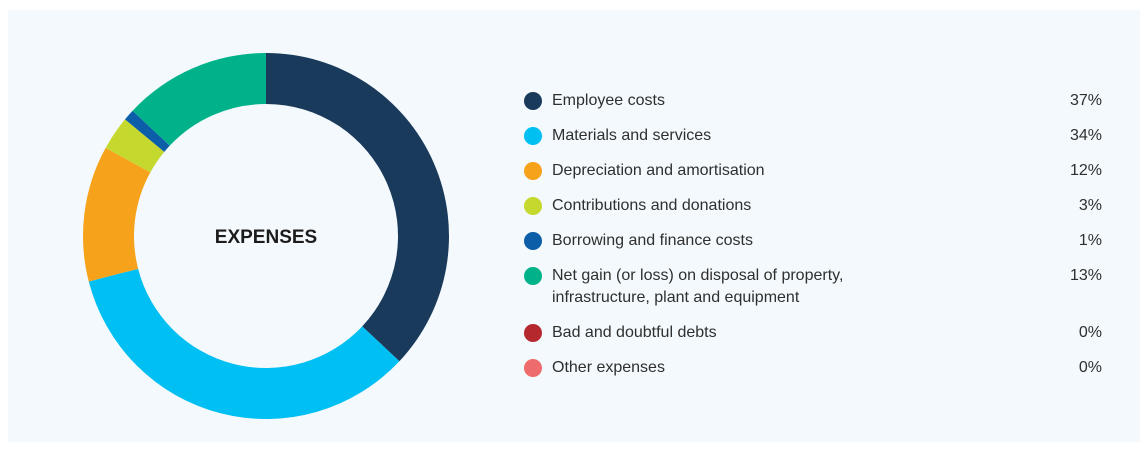  What do you see at coordinates (632, 135) in the screenshot?
I see `legend-label: Materials and services` at bounding box center [632, 135].